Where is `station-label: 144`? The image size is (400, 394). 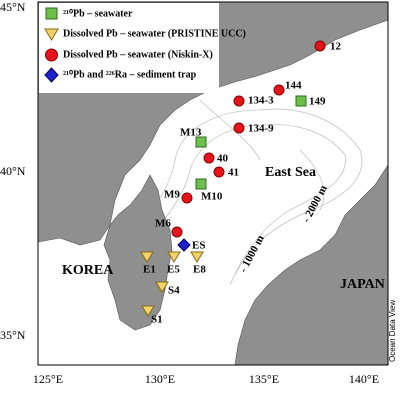
station-label: 144 is located at coordinates (293, 86).